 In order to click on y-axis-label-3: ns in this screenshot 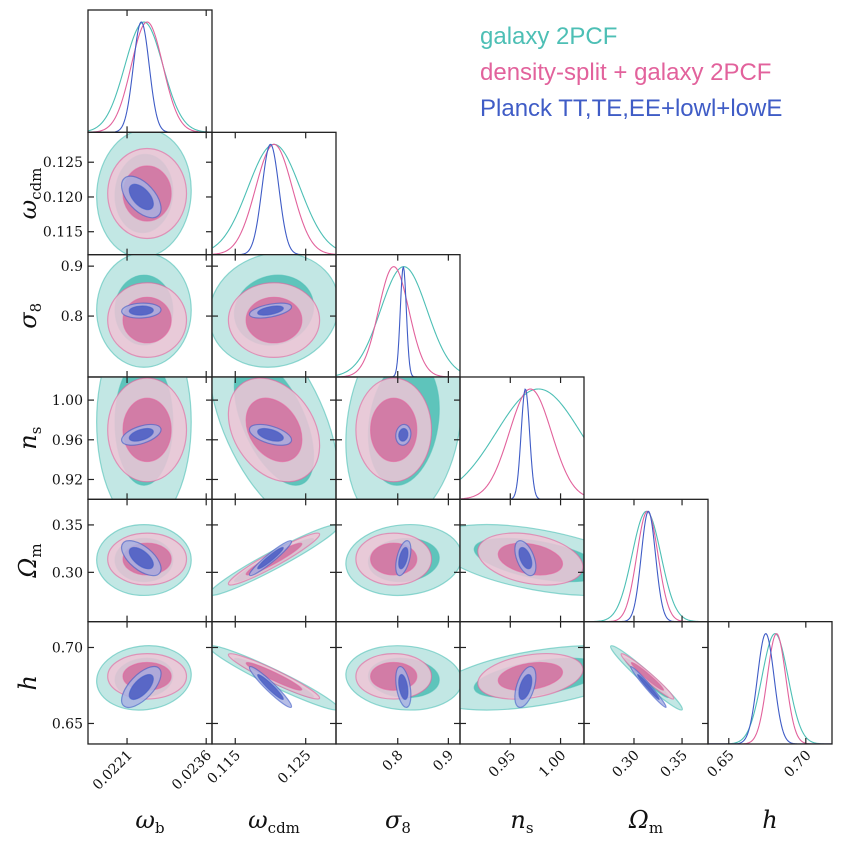, I will do `click(29, 438)`.